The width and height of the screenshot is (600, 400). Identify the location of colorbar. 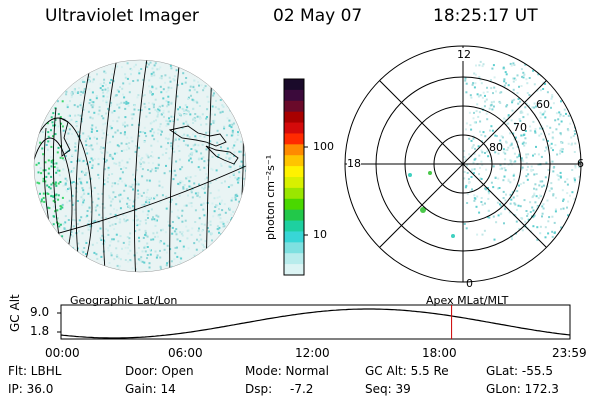
(295, 177).